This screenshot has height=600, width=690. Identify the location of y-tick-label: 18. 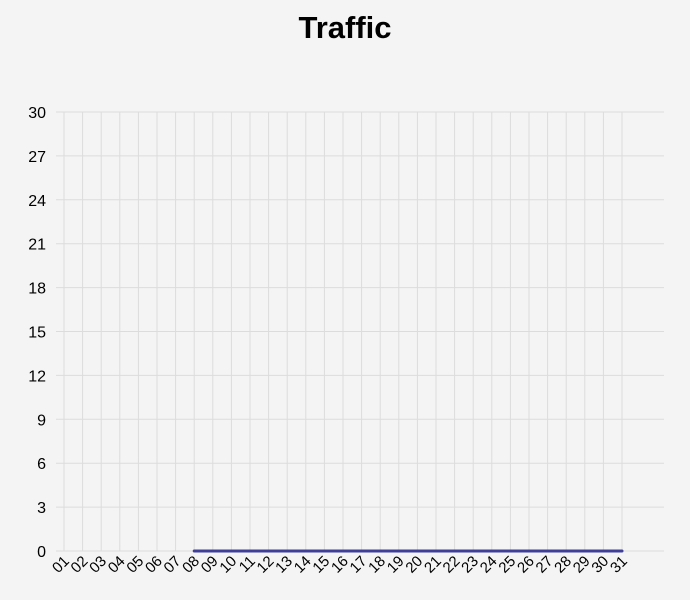
(37, 289).